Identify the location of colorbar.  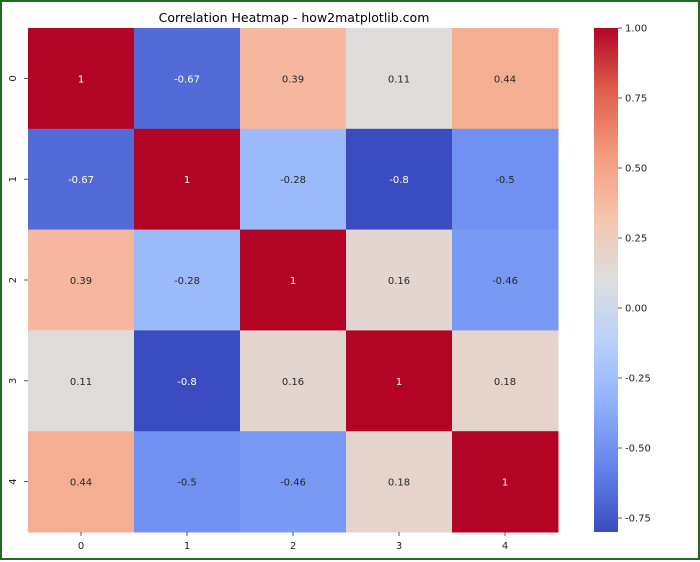
(606, 280).